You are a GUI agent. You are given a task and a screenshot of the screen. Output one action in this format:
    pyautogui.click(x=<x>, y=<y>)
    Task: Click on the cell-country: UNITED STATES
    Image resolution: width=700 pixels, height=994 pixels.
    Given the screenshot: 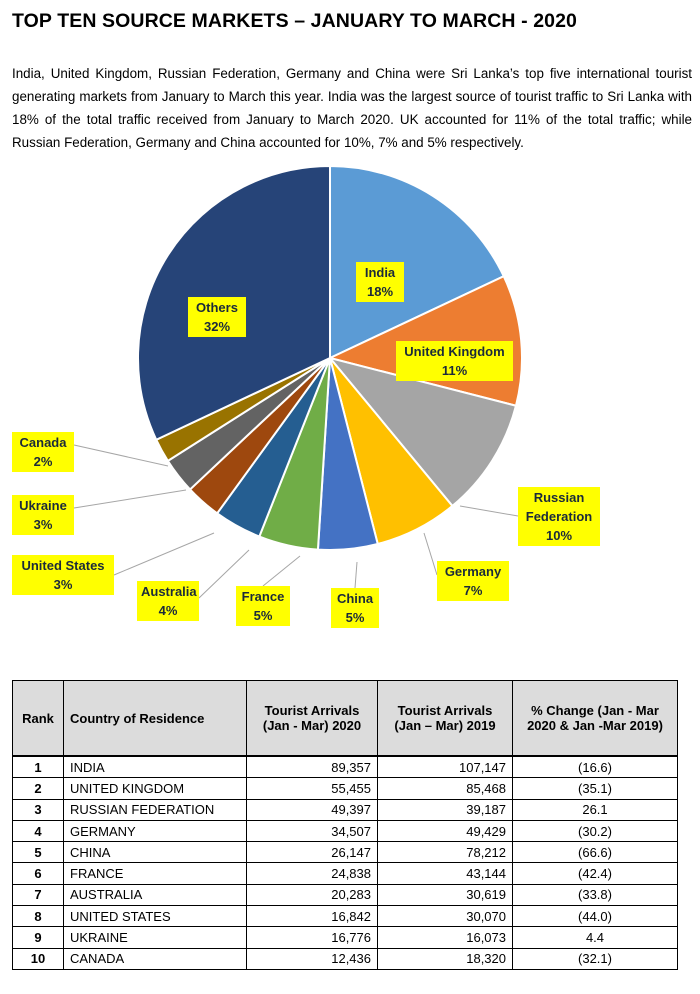 What is the action you would take?
    pyautogui.click(x=155, y=916)
    